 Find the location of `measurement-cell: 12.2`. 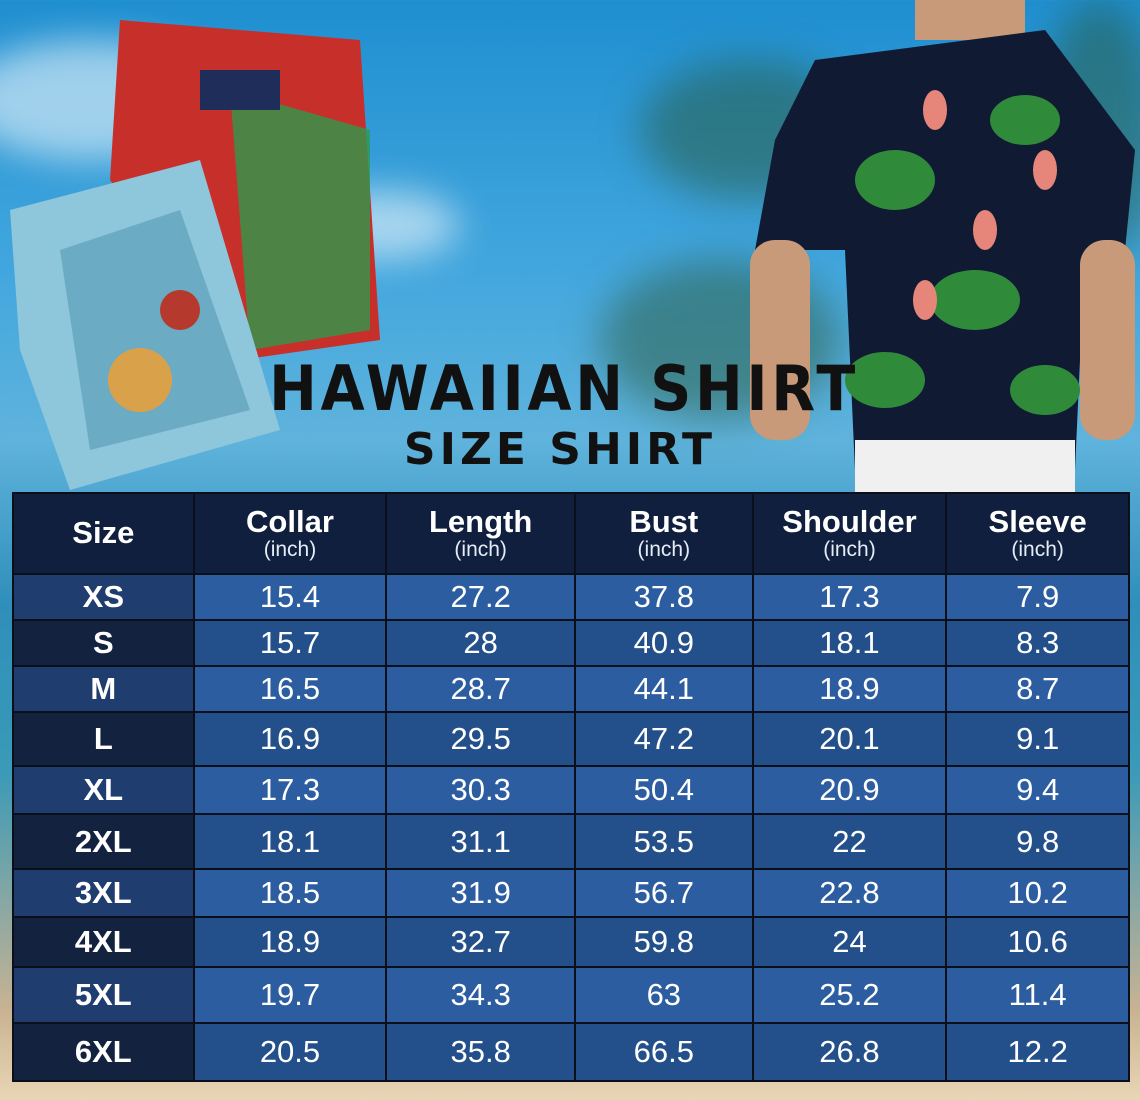

measurement-cell: 12.2 is located at coordinates (1037, 1052).